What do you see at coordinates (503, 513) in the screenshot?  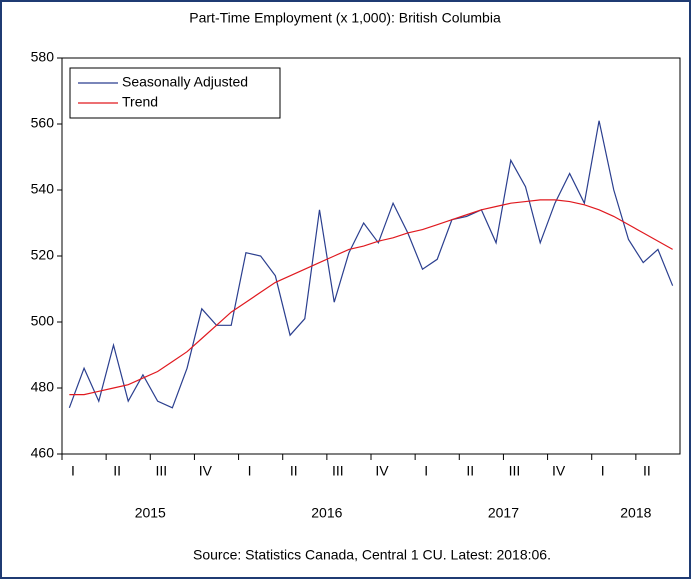 I see `year-label: 2017` at bounding box center [503, 513].